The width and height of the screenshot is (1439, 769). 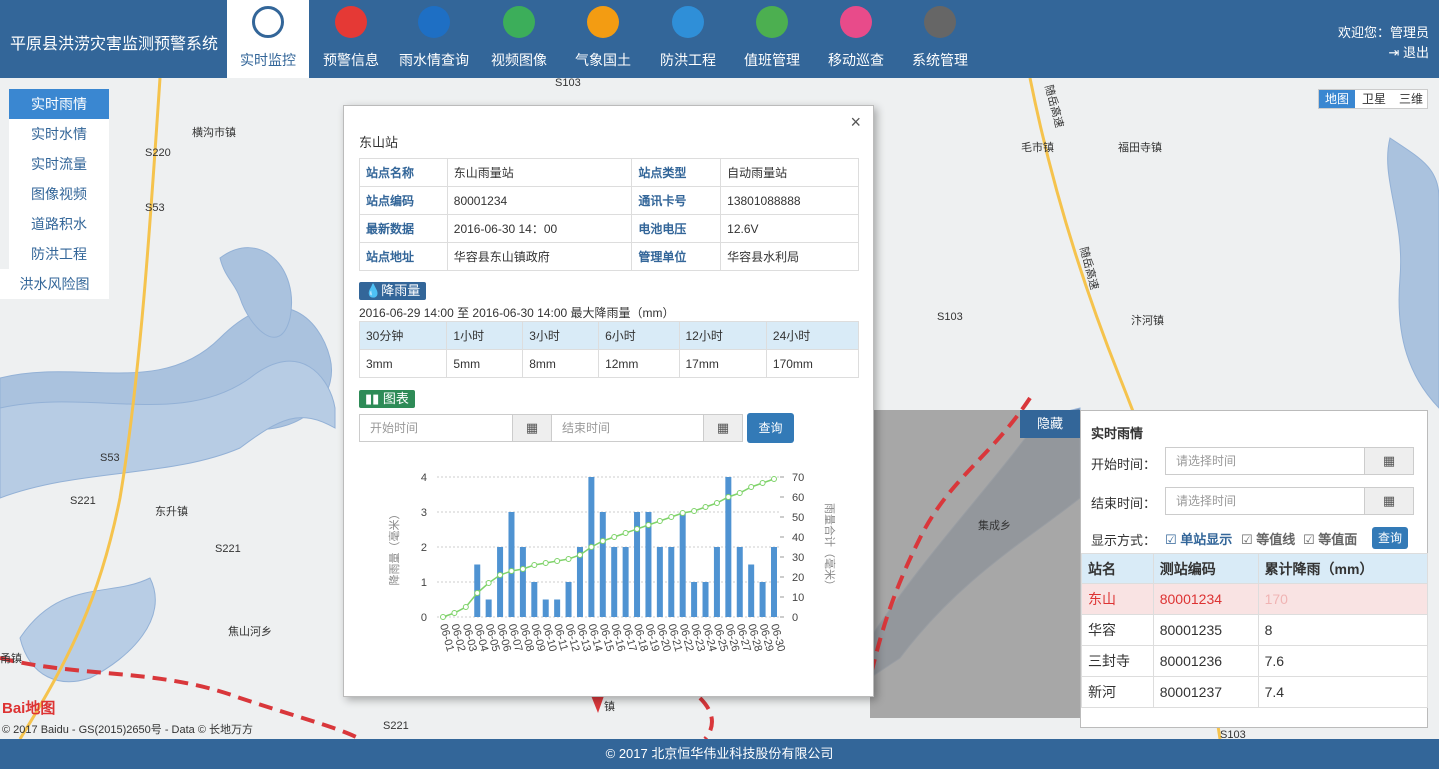 What do you see at coordinates (54, 284) in the screenshot?
I see `menu-item: 洪水风险图` at bounding box center [54, 284].